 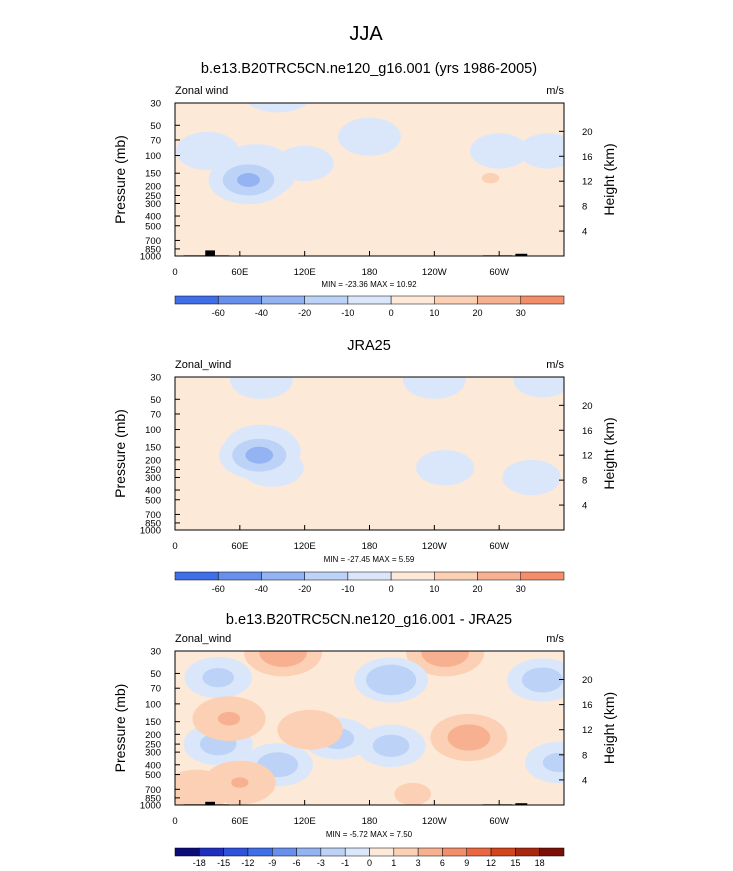 What do you see at coordinates (247, 863) in the screenshot?
I see `colorbar-label: -12` at bounding box center [247, 863].